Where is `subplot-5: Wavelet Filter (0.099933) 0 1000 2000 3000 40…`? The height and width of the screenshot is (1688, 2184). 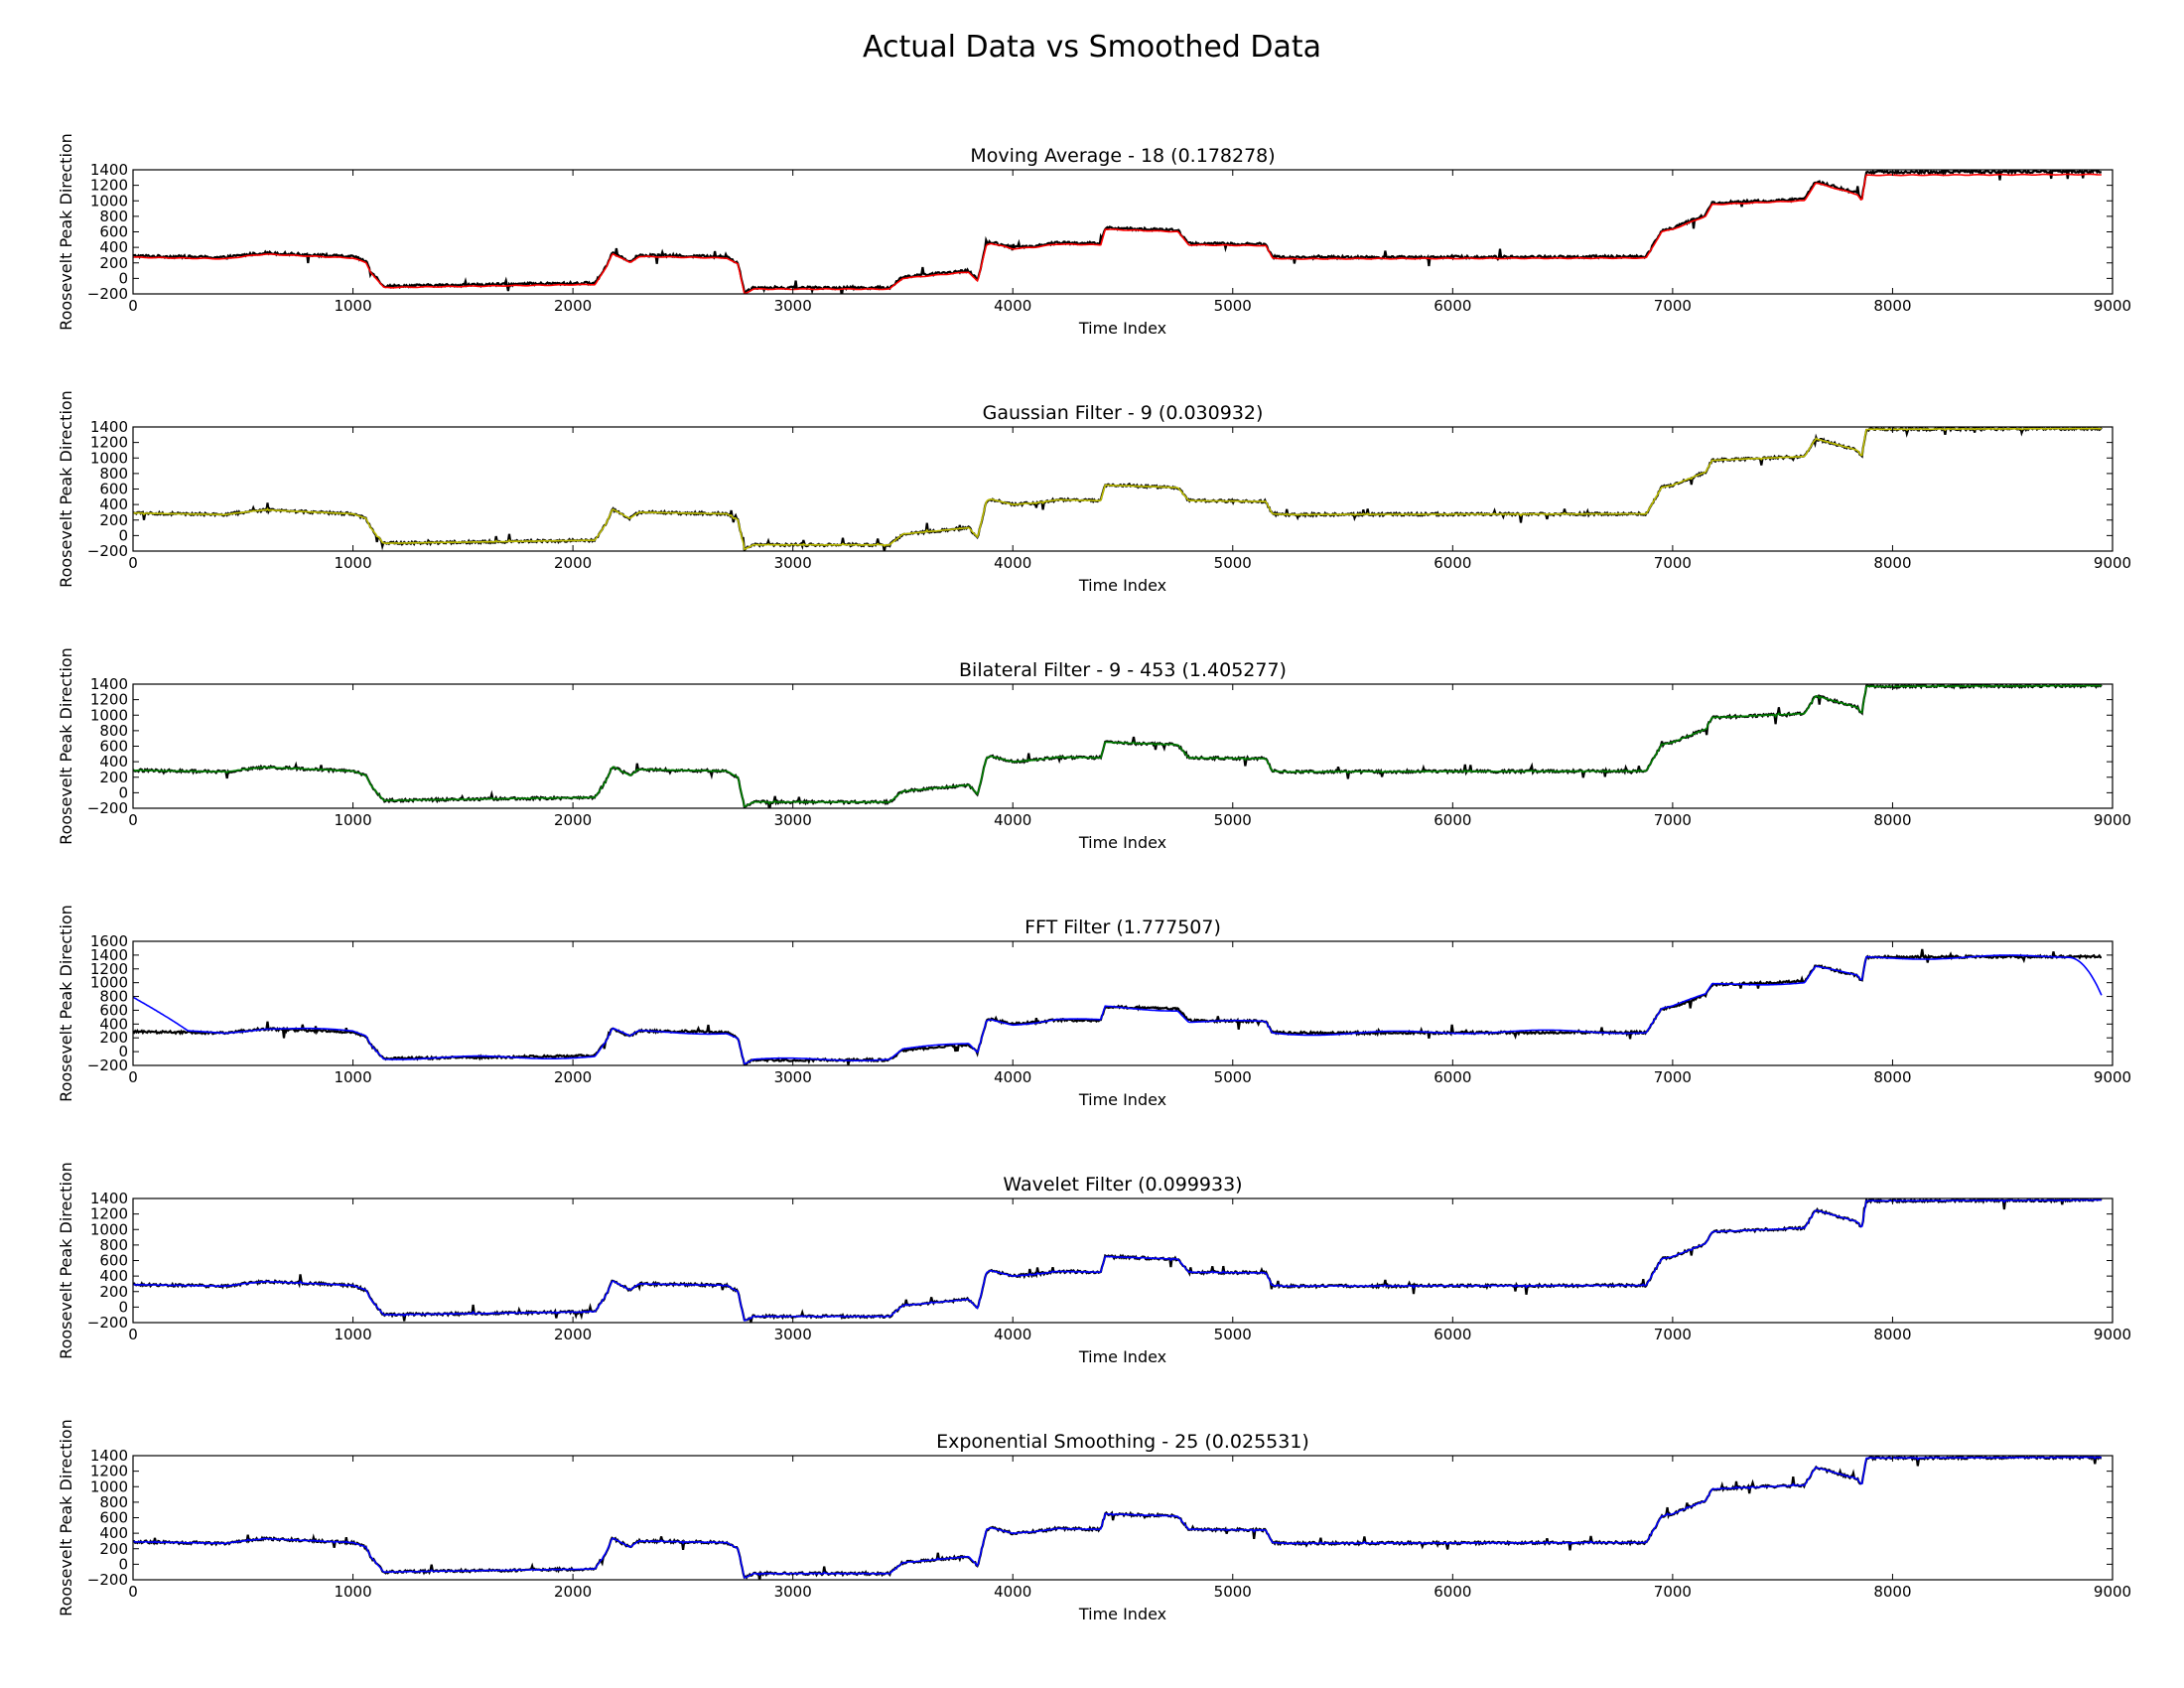 subplot-5: Wavelet Filter (0.099933) 0 1000 2000 3000 40… is located at coordinates (1094, 1264).